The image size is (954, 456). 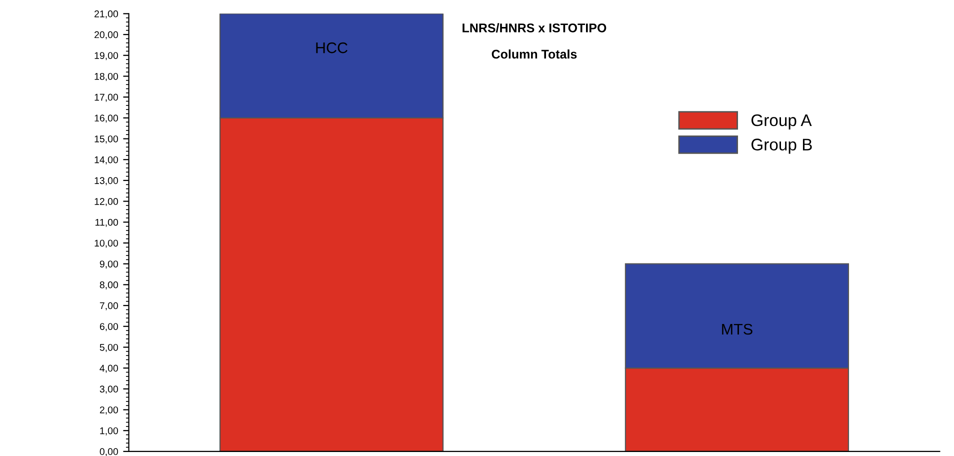 I want to click on y-tick-label: 21,00, so click(x=106, y=14).